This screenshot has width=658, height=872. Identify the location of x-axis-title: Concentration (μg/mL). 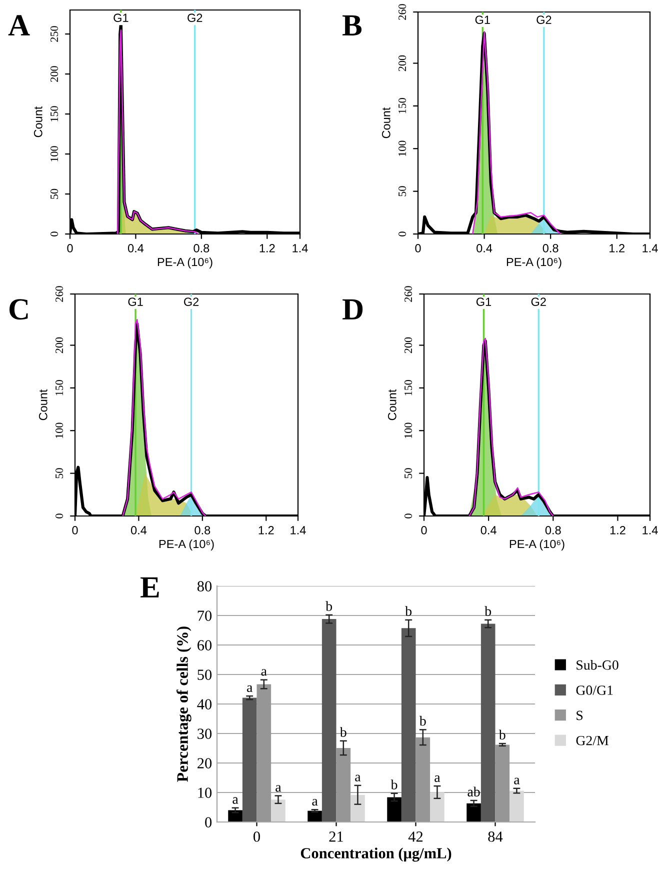
(376, 855).